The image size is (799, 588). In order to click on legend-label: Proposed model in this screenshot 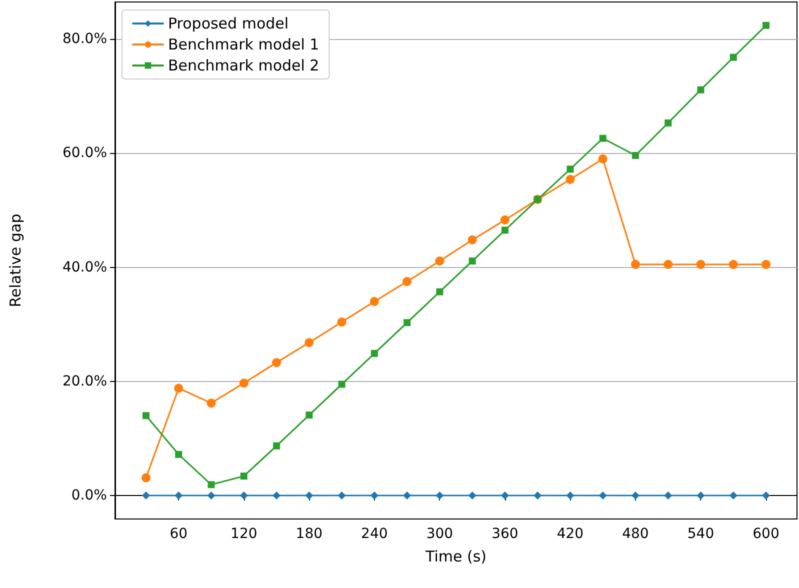, I will do `click(228, 23)`.